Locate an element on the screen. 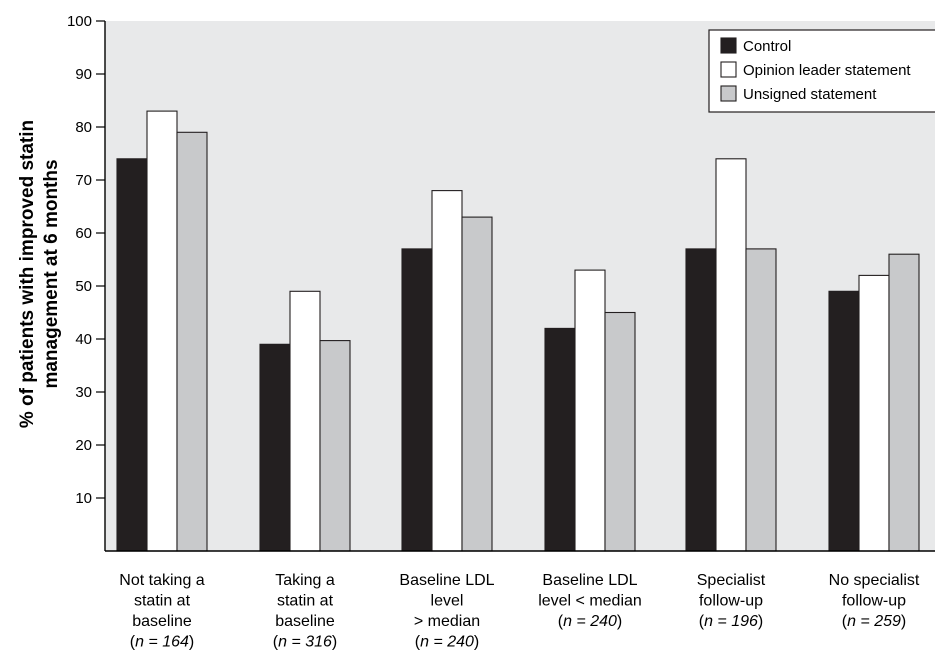  legend-label: Opinion leader statement is located at coordinates (827, 70).